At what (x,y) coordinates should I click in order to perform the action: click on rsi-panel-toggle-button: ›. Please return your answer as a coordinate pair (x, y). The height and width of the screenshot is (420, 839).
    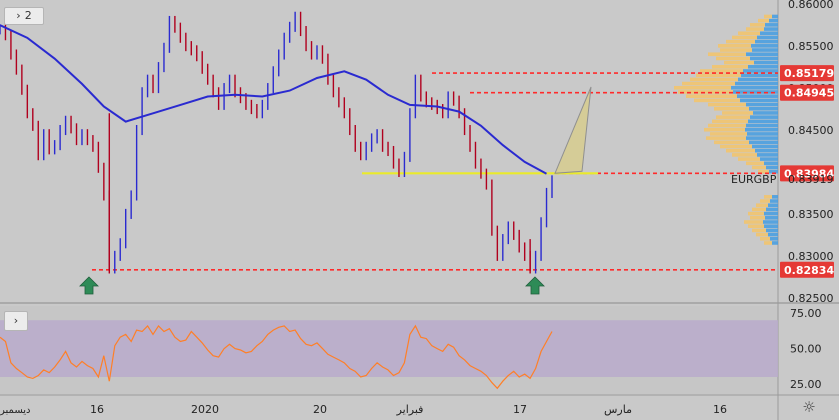
    Looking at the image, I should click on (16, 321).